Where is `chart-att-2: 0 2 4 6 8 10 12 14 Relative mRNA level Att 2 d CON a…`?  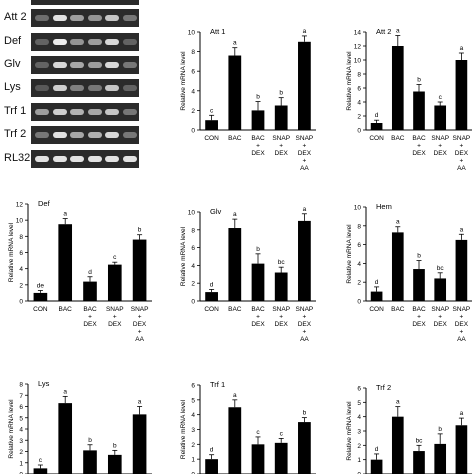 chart-att-2: 0 2 4 6 8 10 12 14 Relative mRNA level Att 2 d CON a… is located at coordinates (409, 99).